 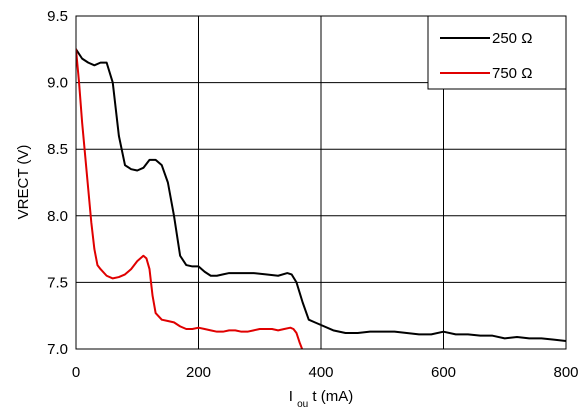 I want to click on x-axis-title: I ou t (mA), so click(x=321, y=399).